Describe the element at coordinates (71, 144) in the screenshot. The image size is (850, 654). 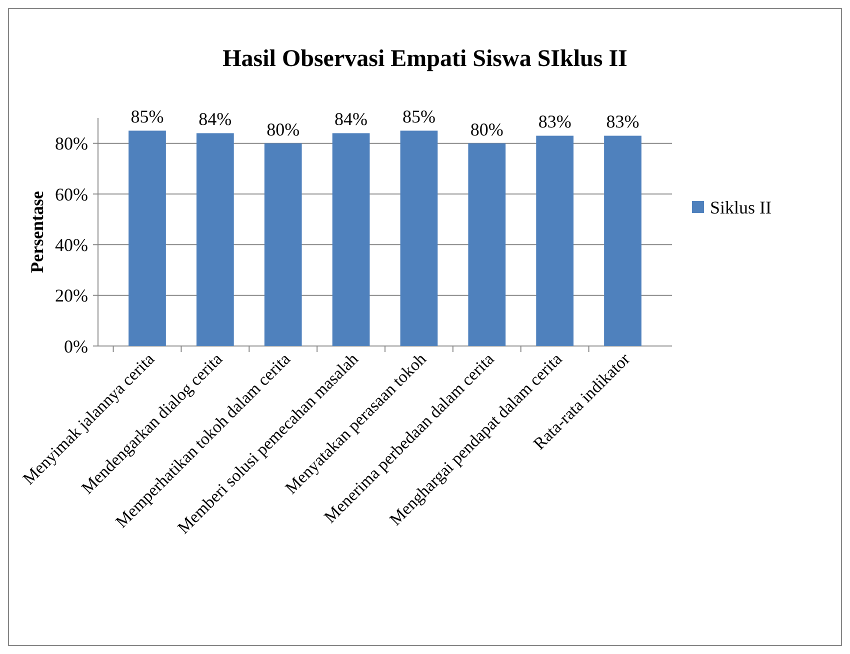
I see `y-tick-label: 80%` at that location.